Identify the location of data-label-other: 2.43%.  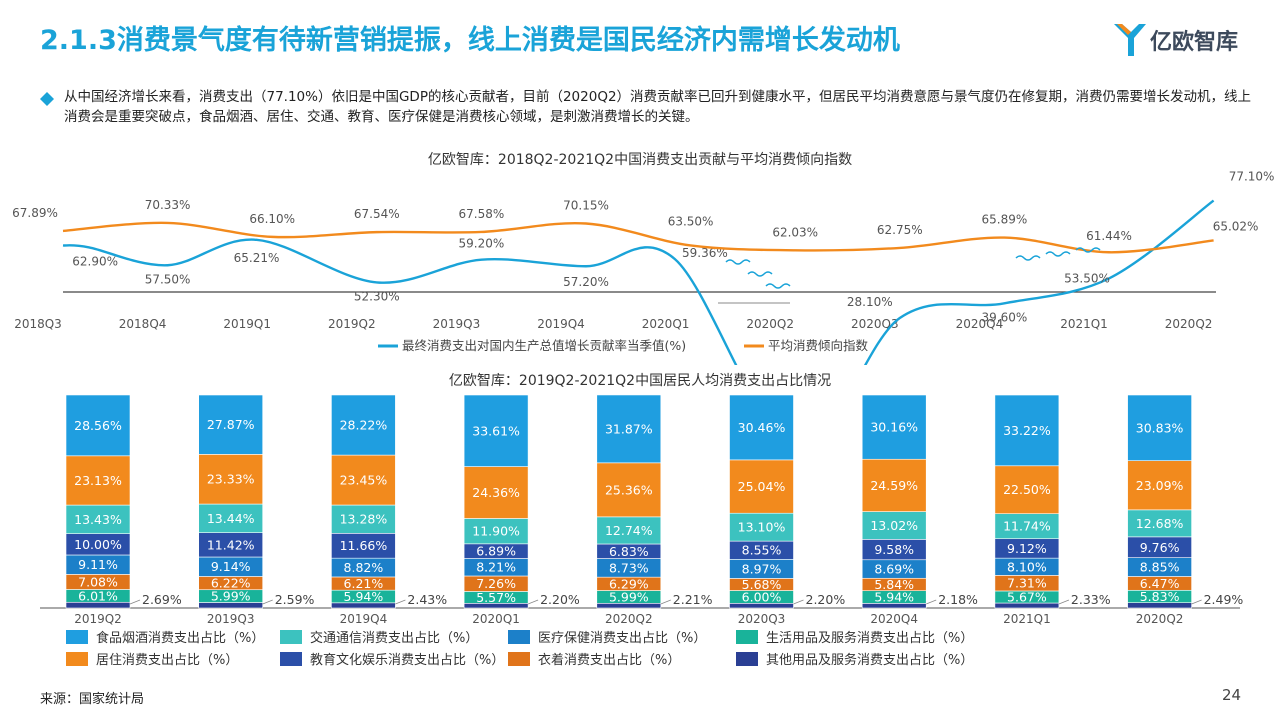
(427, 599).